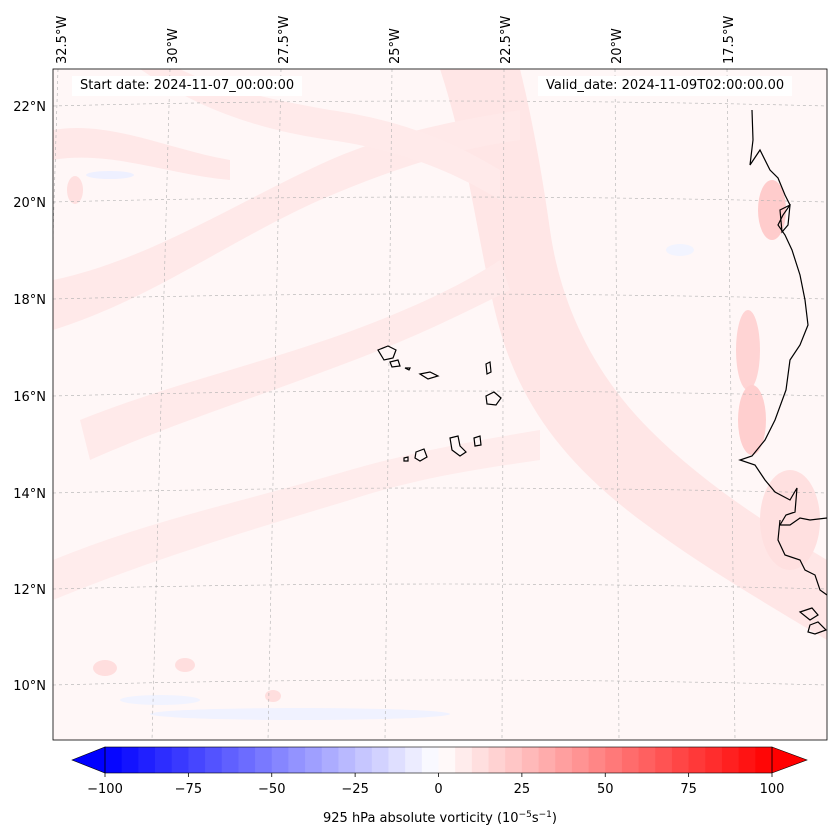 The width and height of the screenshot is (837, 839). Describe the element at coordinates (407, 369) in the screenshot. I see `cape-verde-santa-luzia` at that location.